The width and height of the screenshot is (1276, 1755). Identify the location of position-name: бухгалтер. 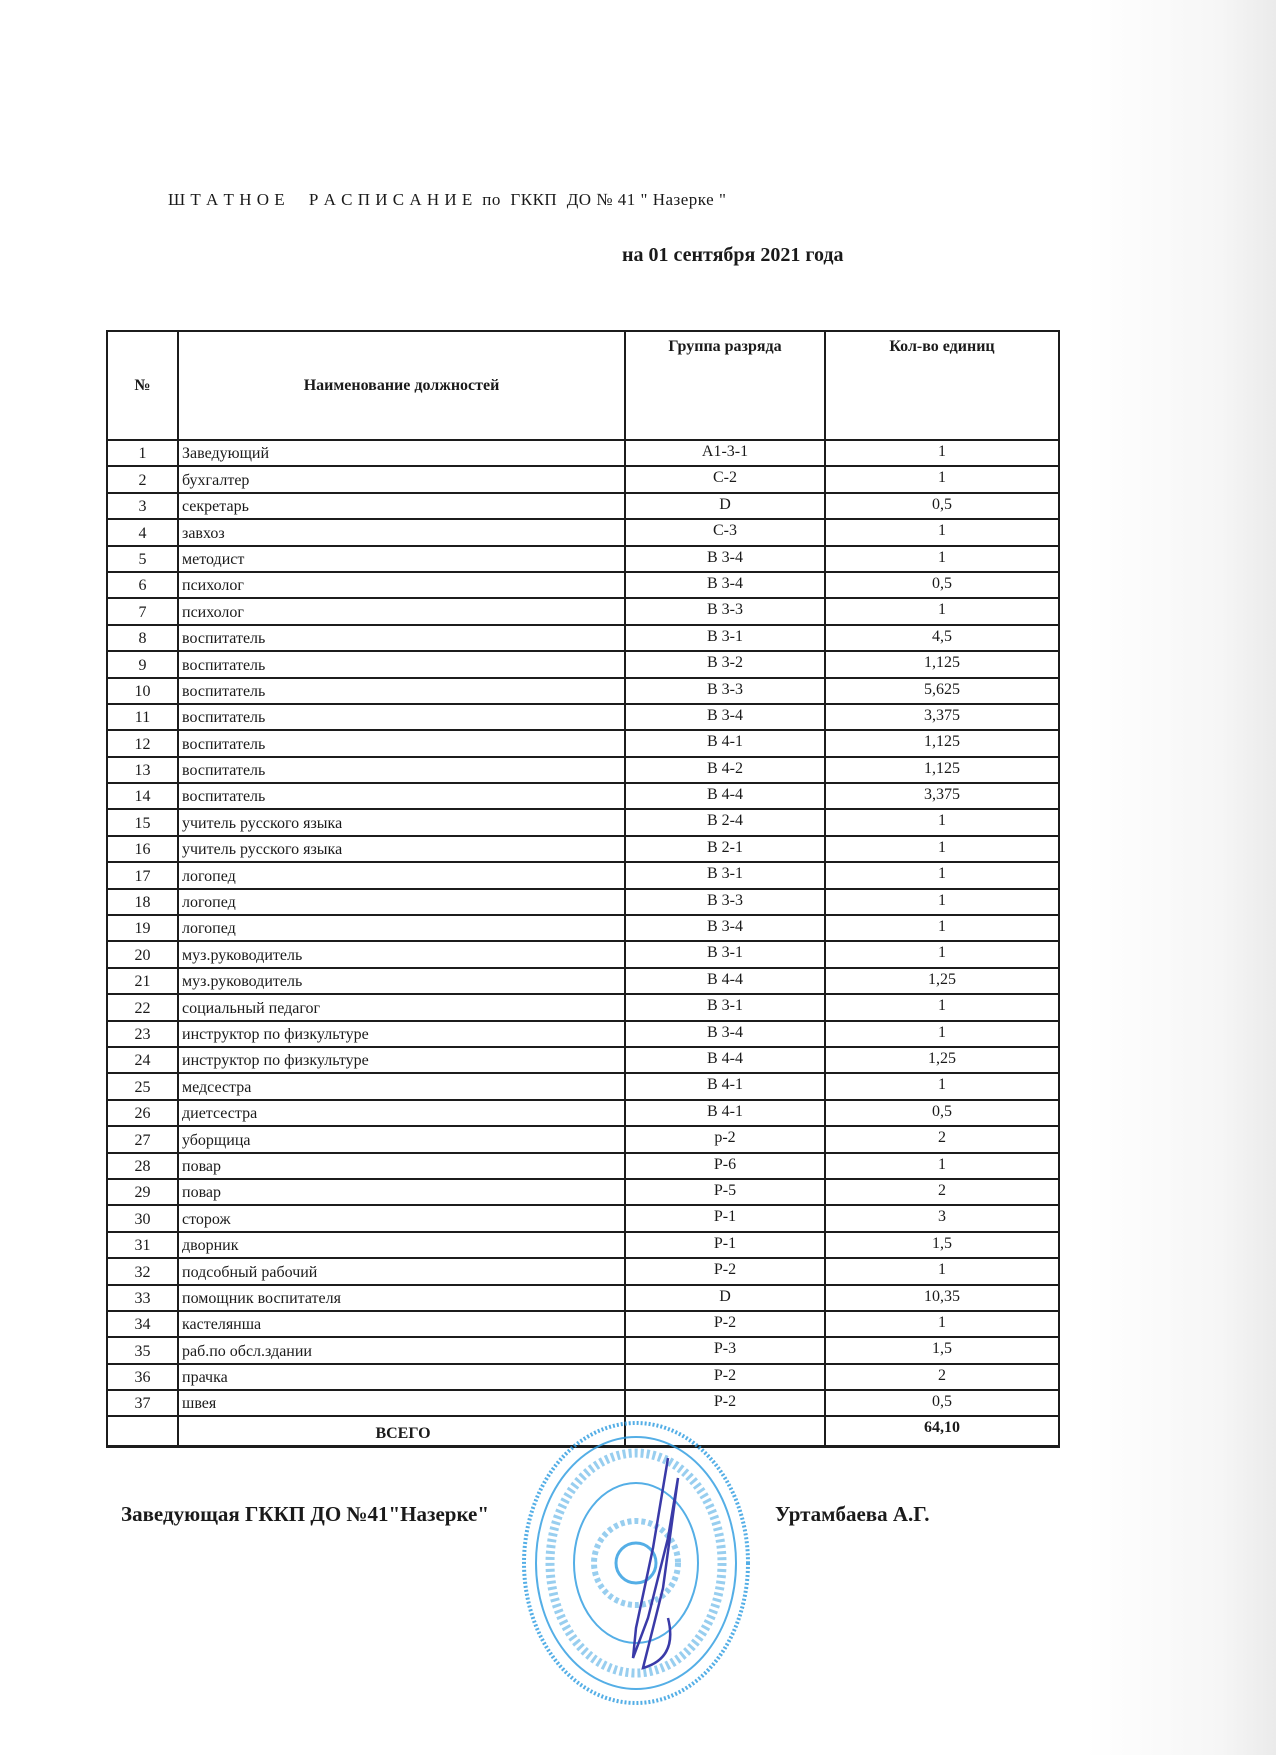
(401, 479).